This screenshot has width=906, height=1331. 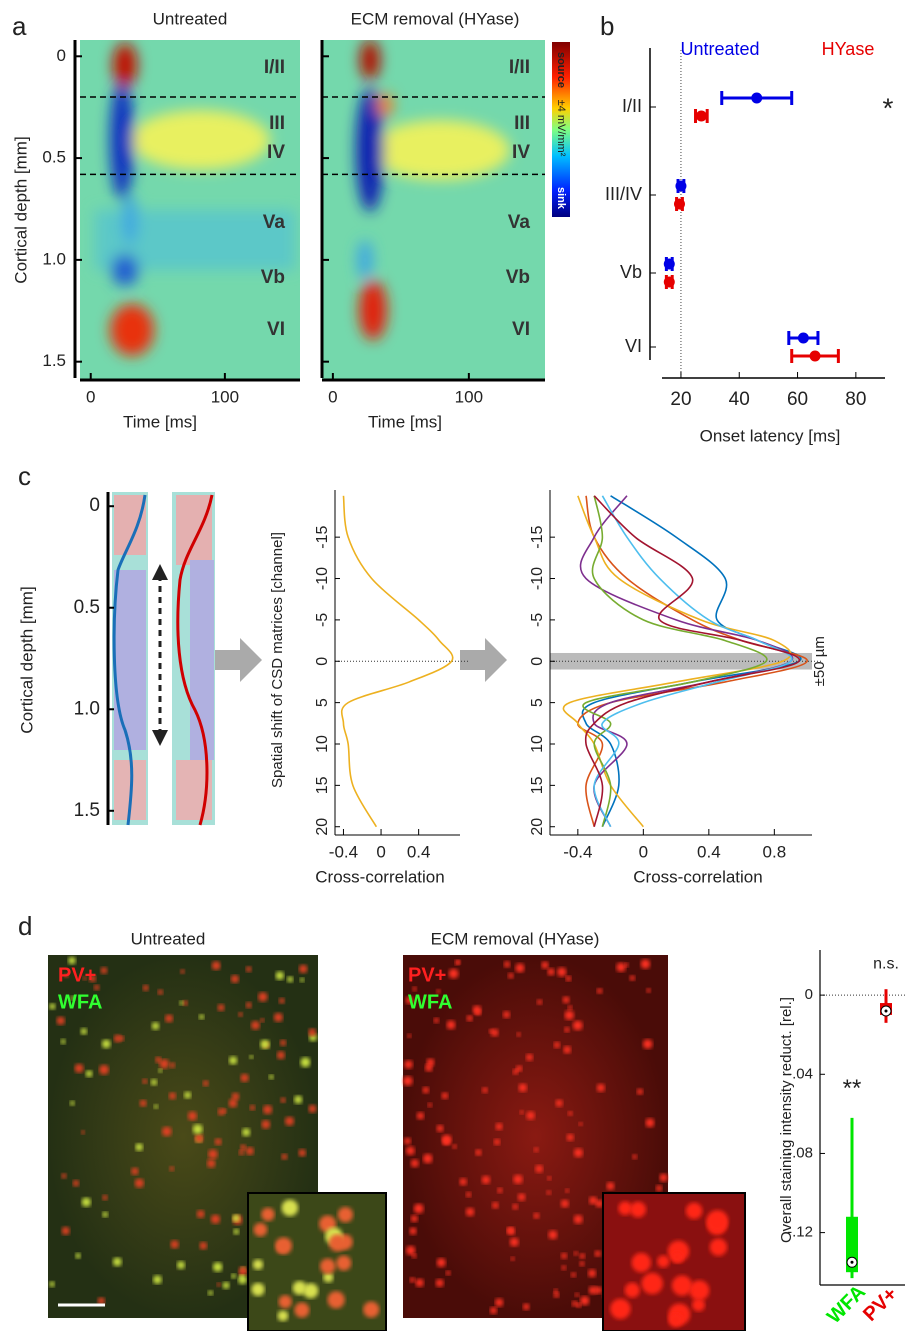 I want to click on x-tick-label: 0.4, so click(x=419, y=851).